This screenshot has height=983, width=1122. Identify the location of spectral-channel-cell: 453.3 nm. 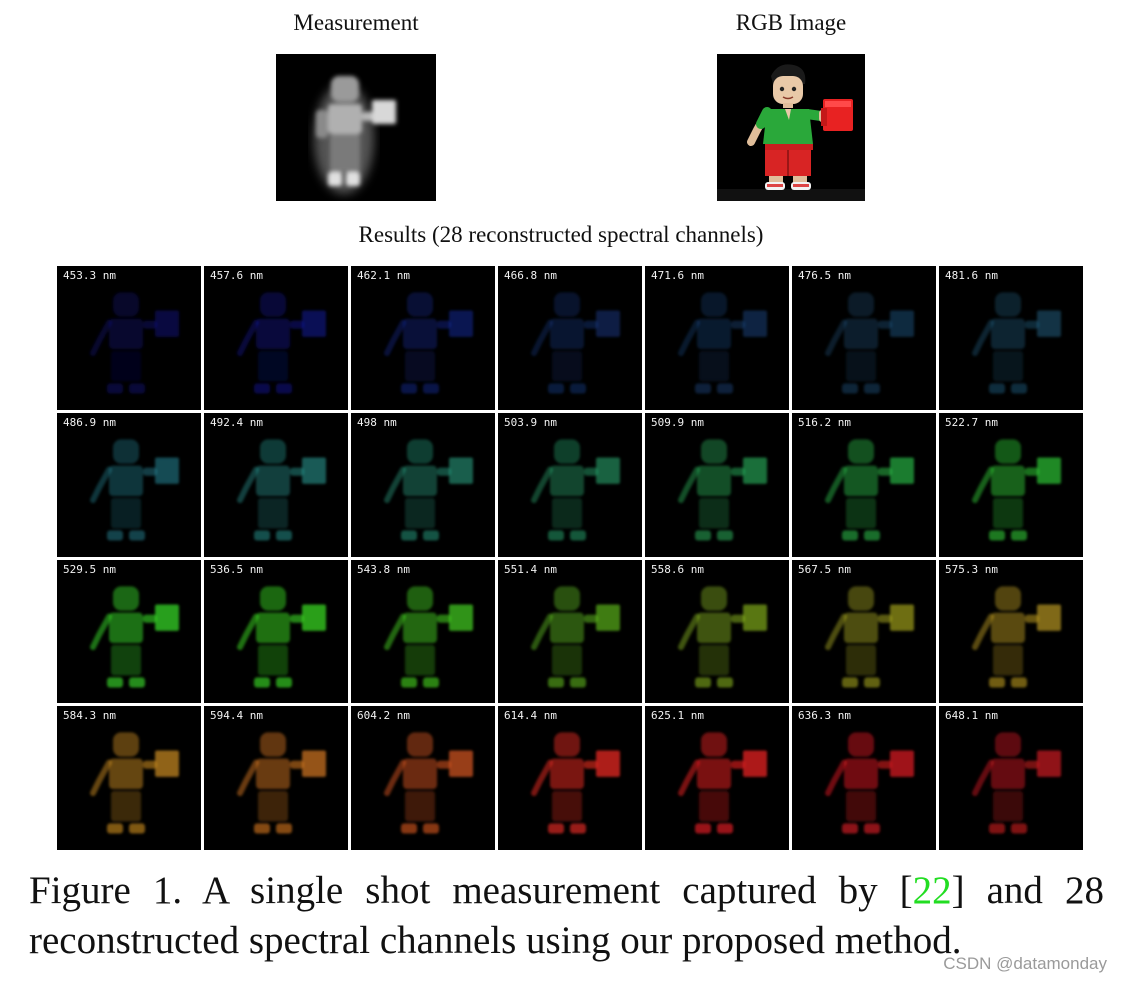
(129, 338).